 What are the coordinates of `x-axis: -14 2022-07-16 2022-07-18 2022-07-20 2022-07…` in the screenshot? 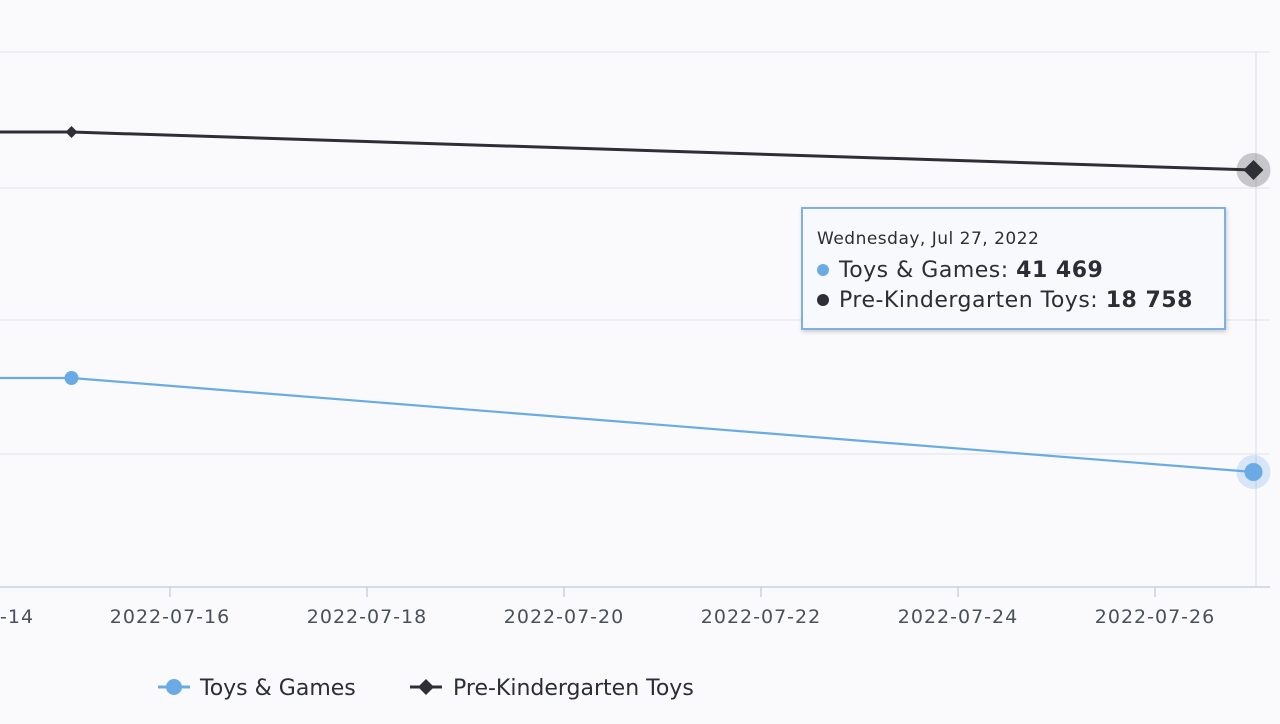 It's located at (635, 607).